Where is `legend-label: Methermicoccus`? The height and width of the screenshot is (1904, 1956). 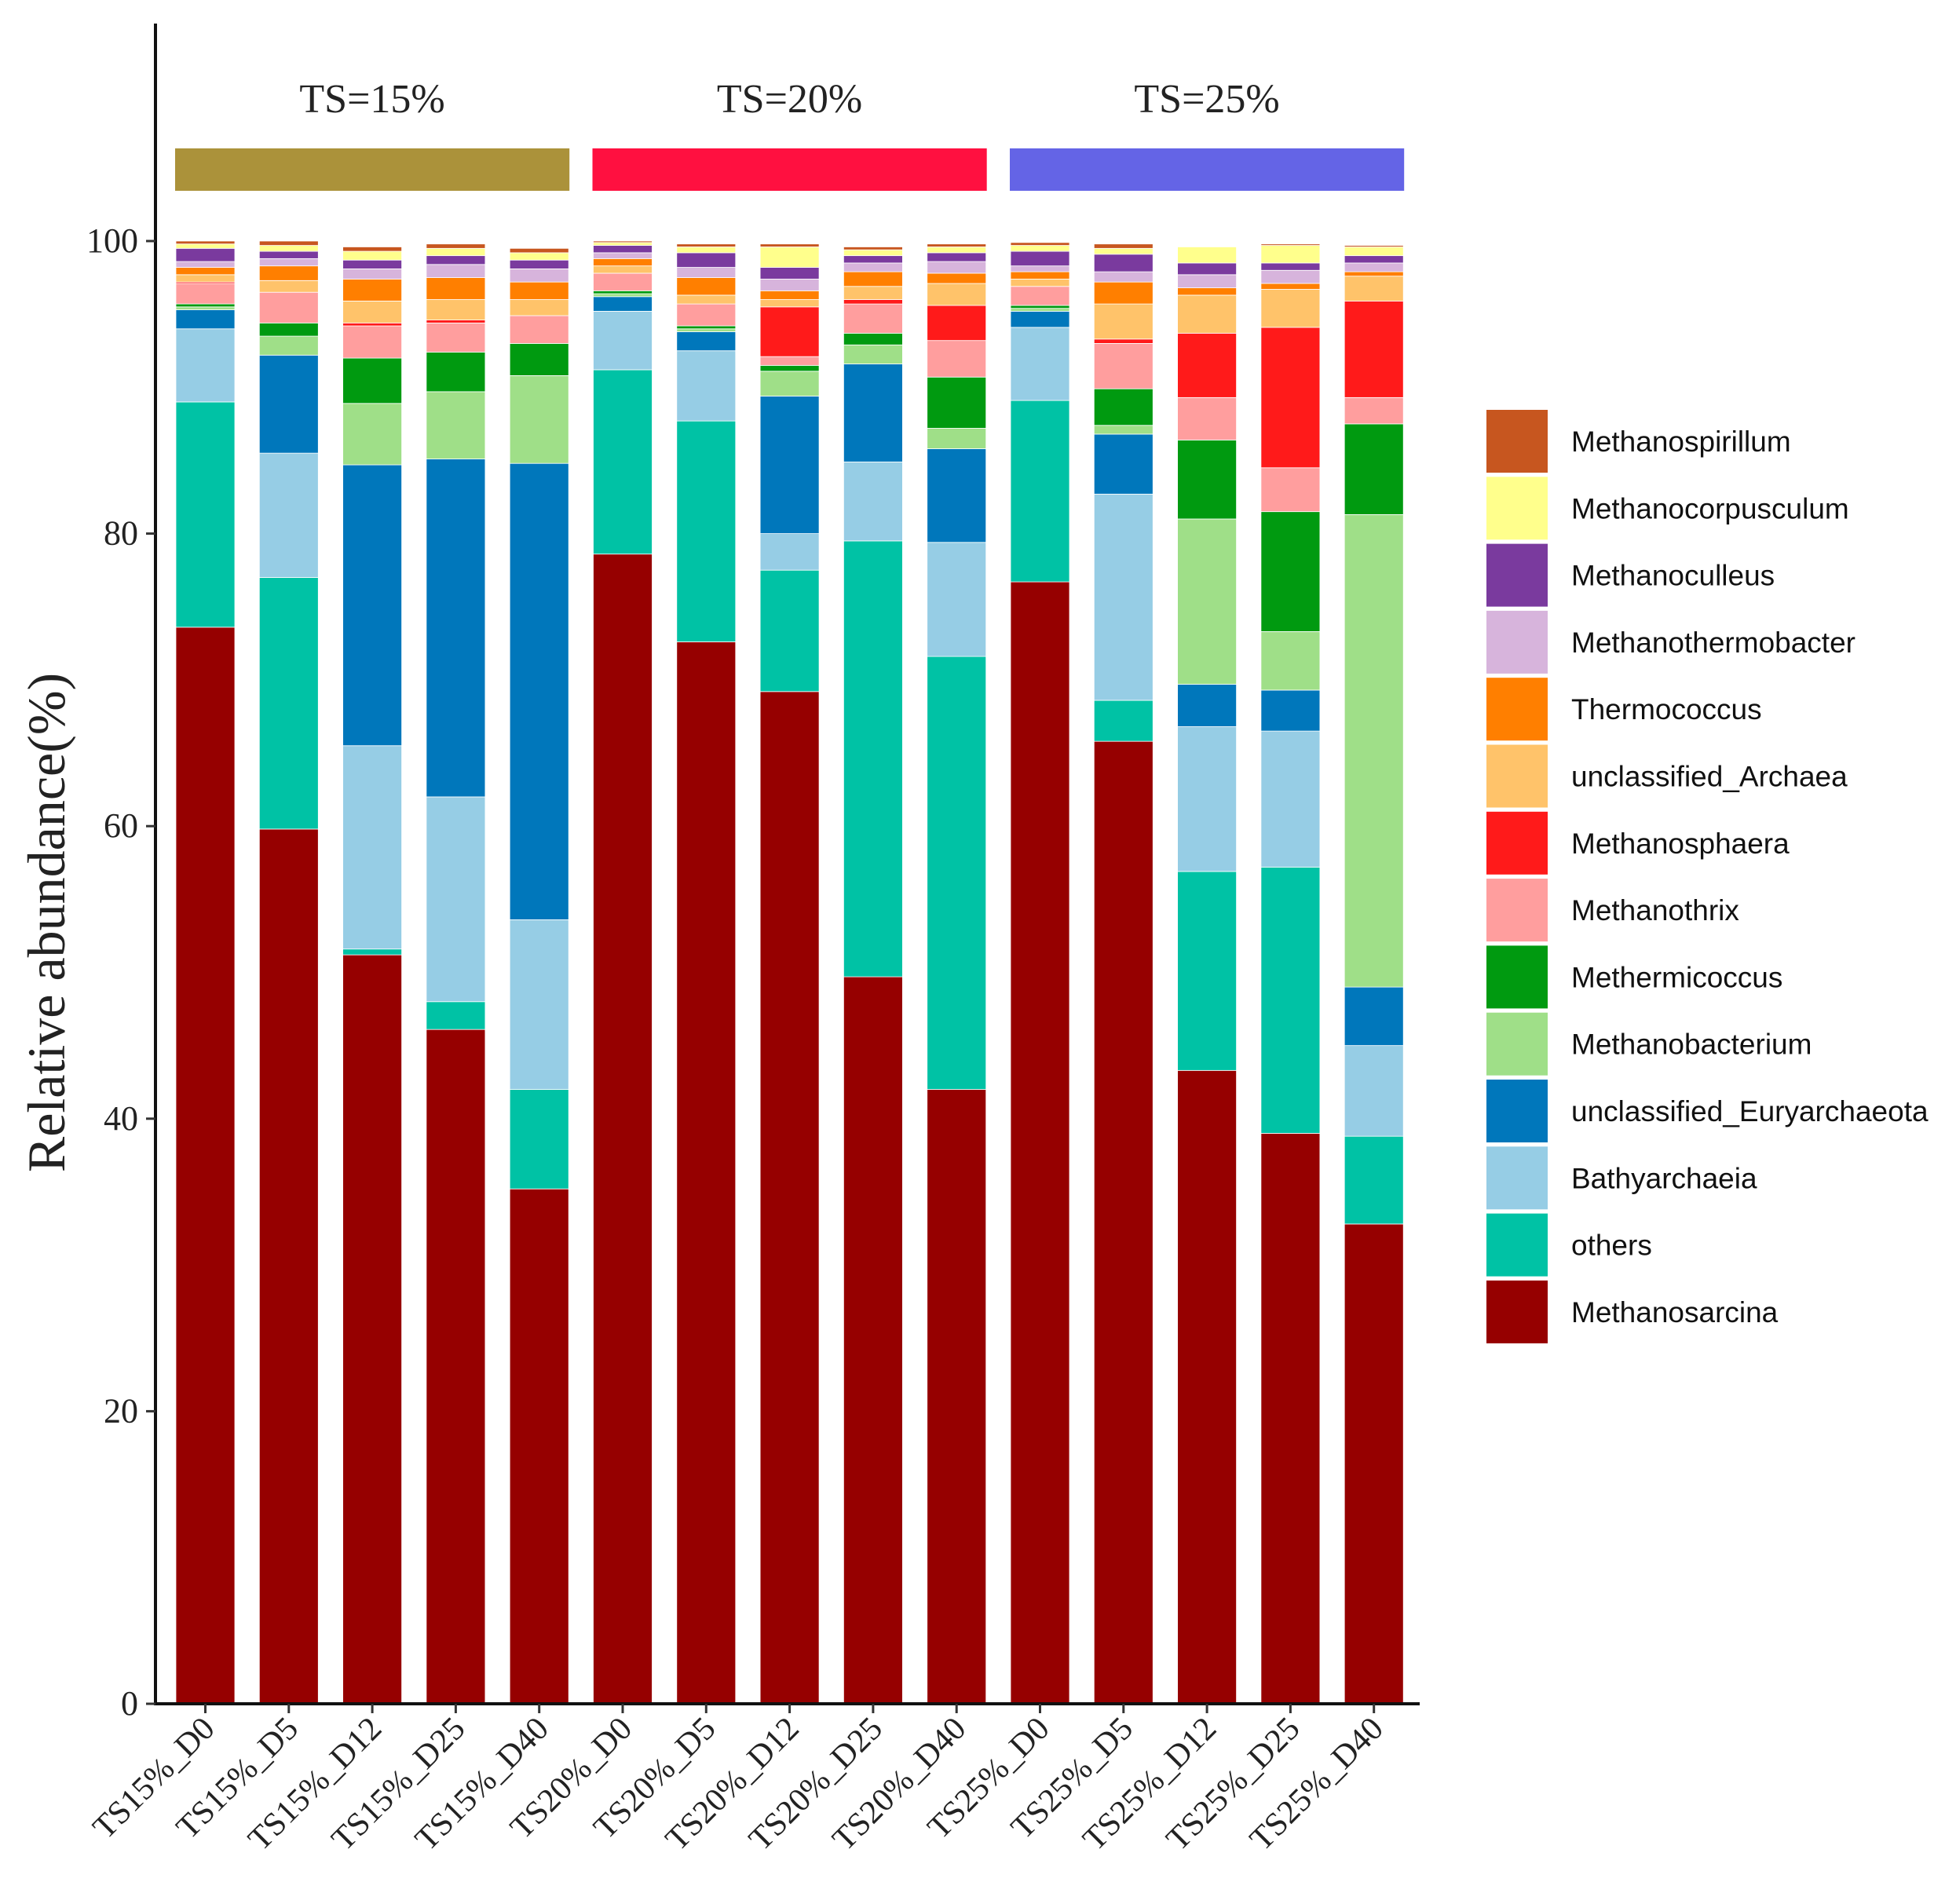 legend-label: Methermicoccus is located at coordinates (1677, 977).